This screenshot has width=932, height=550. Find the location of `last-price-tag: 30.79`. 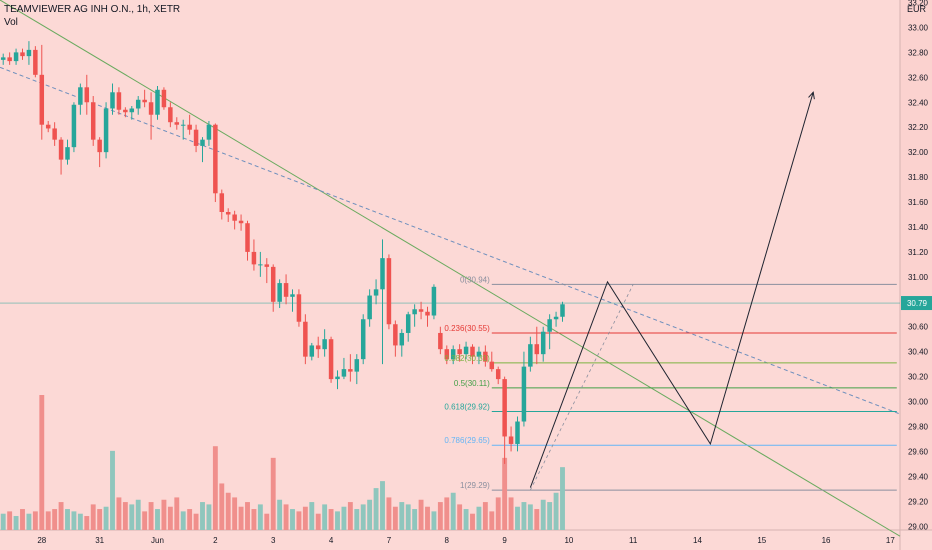

last-price-tag: 30.79 is located at coordinates (916, 303).